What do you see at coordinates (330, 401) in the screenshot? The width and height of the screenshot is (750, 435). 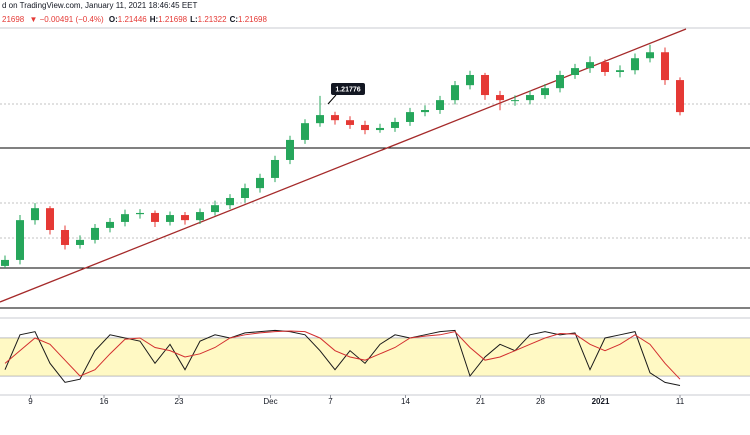 I see `x-tick-label: 7` at bounding box center [330, 401].